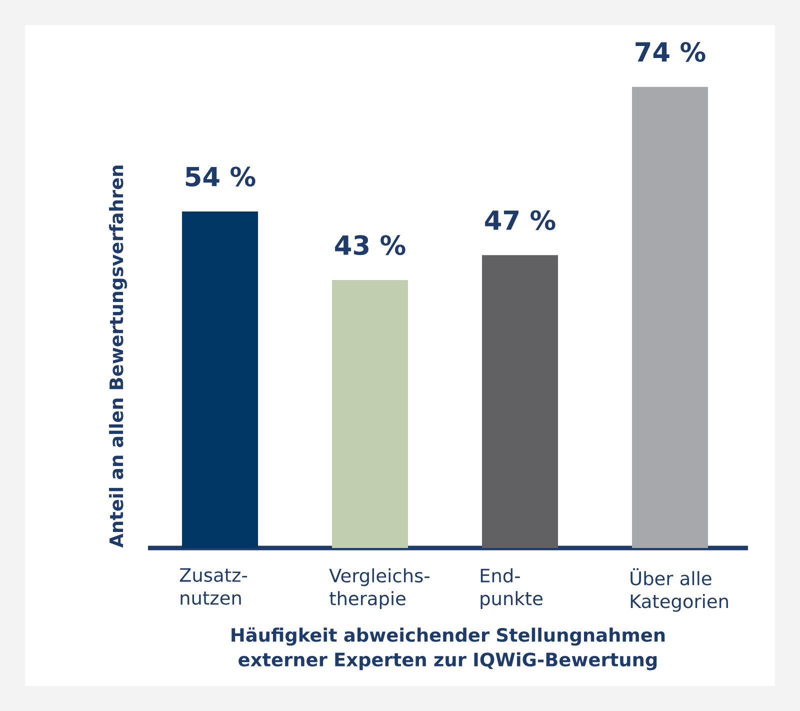 This screenshot has width=800, height=711. Describe the element at coordinates (520, 220) in the screenshot. I see `data-label: 47 %` at that location.